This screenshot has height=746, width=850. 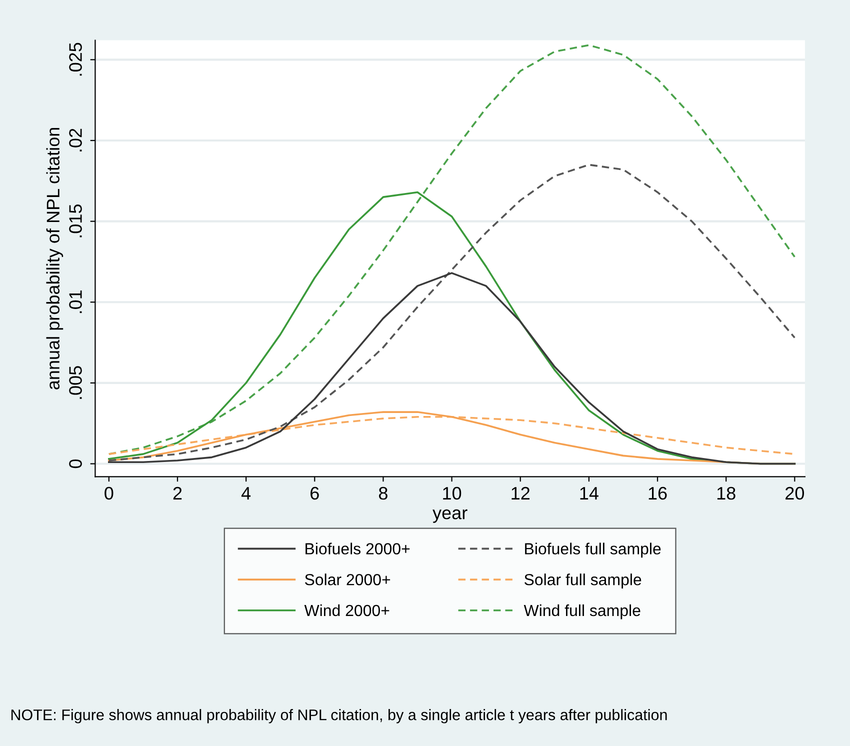 I want to click on x-tick-label: 4, so click(x=246, y=493).